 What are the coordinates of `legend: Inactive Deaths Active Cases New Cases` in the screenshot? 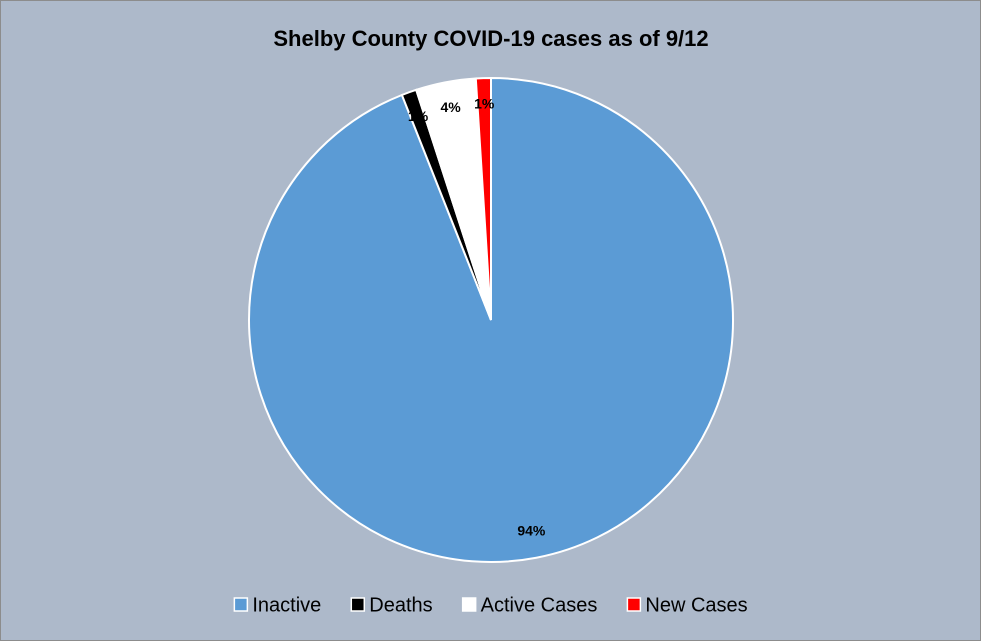 It's located at (490, 605).